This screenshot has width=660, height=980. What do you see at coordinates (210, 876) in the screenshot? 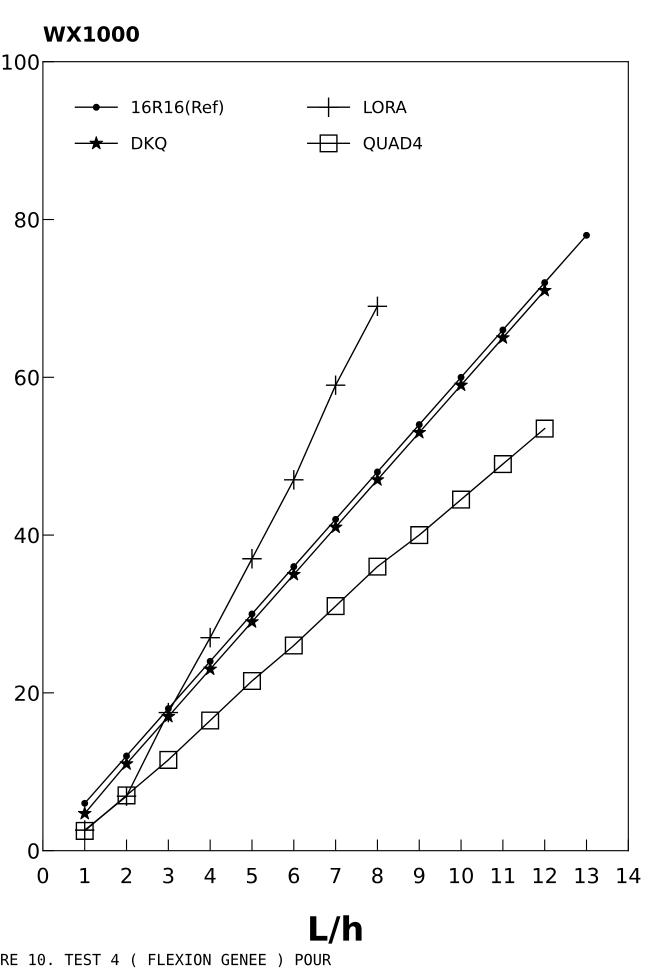
I see `x-tick-label: 4` at bounding box center [210, 876].